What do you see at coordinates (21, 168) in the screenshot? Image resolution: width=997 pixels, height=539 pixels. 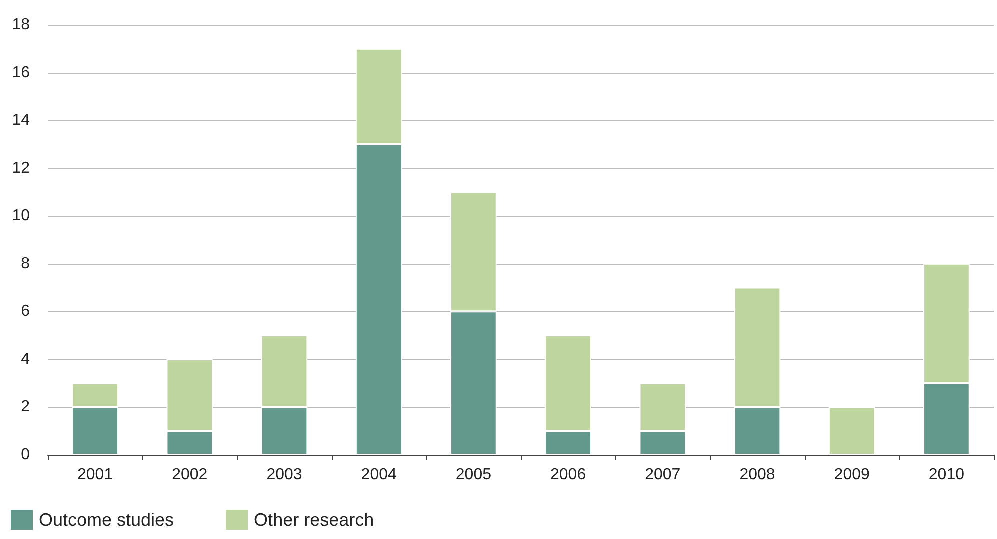 I see `y-tick-label: 12` at bounding box center [21, 168].